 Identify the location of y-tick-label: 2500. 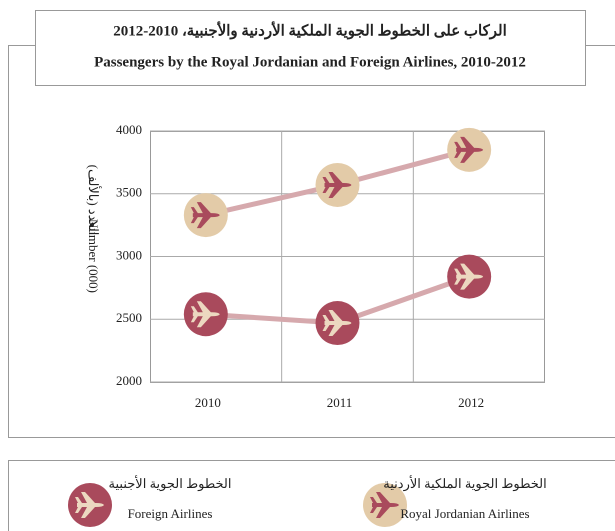
(129, 317).